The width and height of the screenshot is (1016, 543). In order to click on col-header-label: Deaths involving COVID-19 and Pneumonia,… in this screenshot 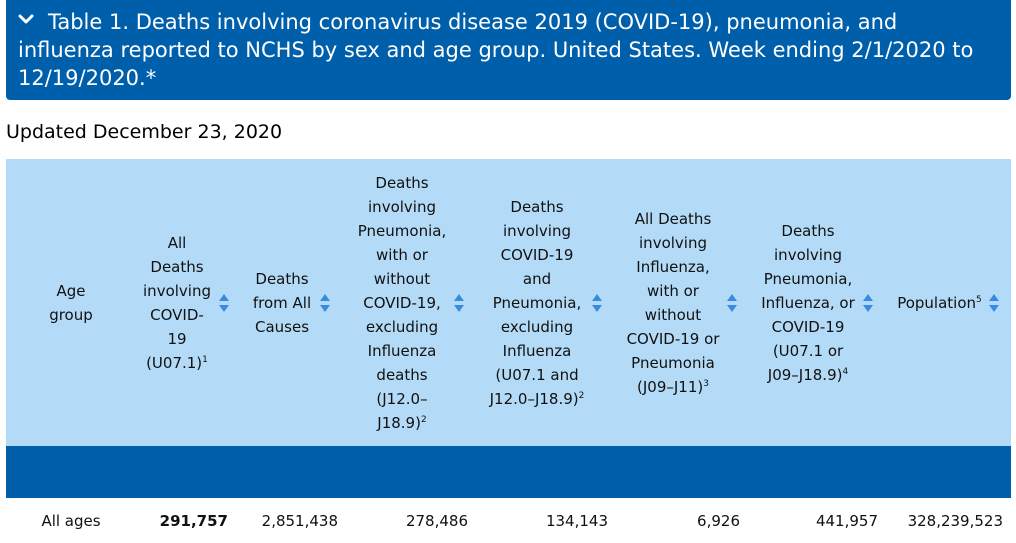, I will do `click(537, 302)`.